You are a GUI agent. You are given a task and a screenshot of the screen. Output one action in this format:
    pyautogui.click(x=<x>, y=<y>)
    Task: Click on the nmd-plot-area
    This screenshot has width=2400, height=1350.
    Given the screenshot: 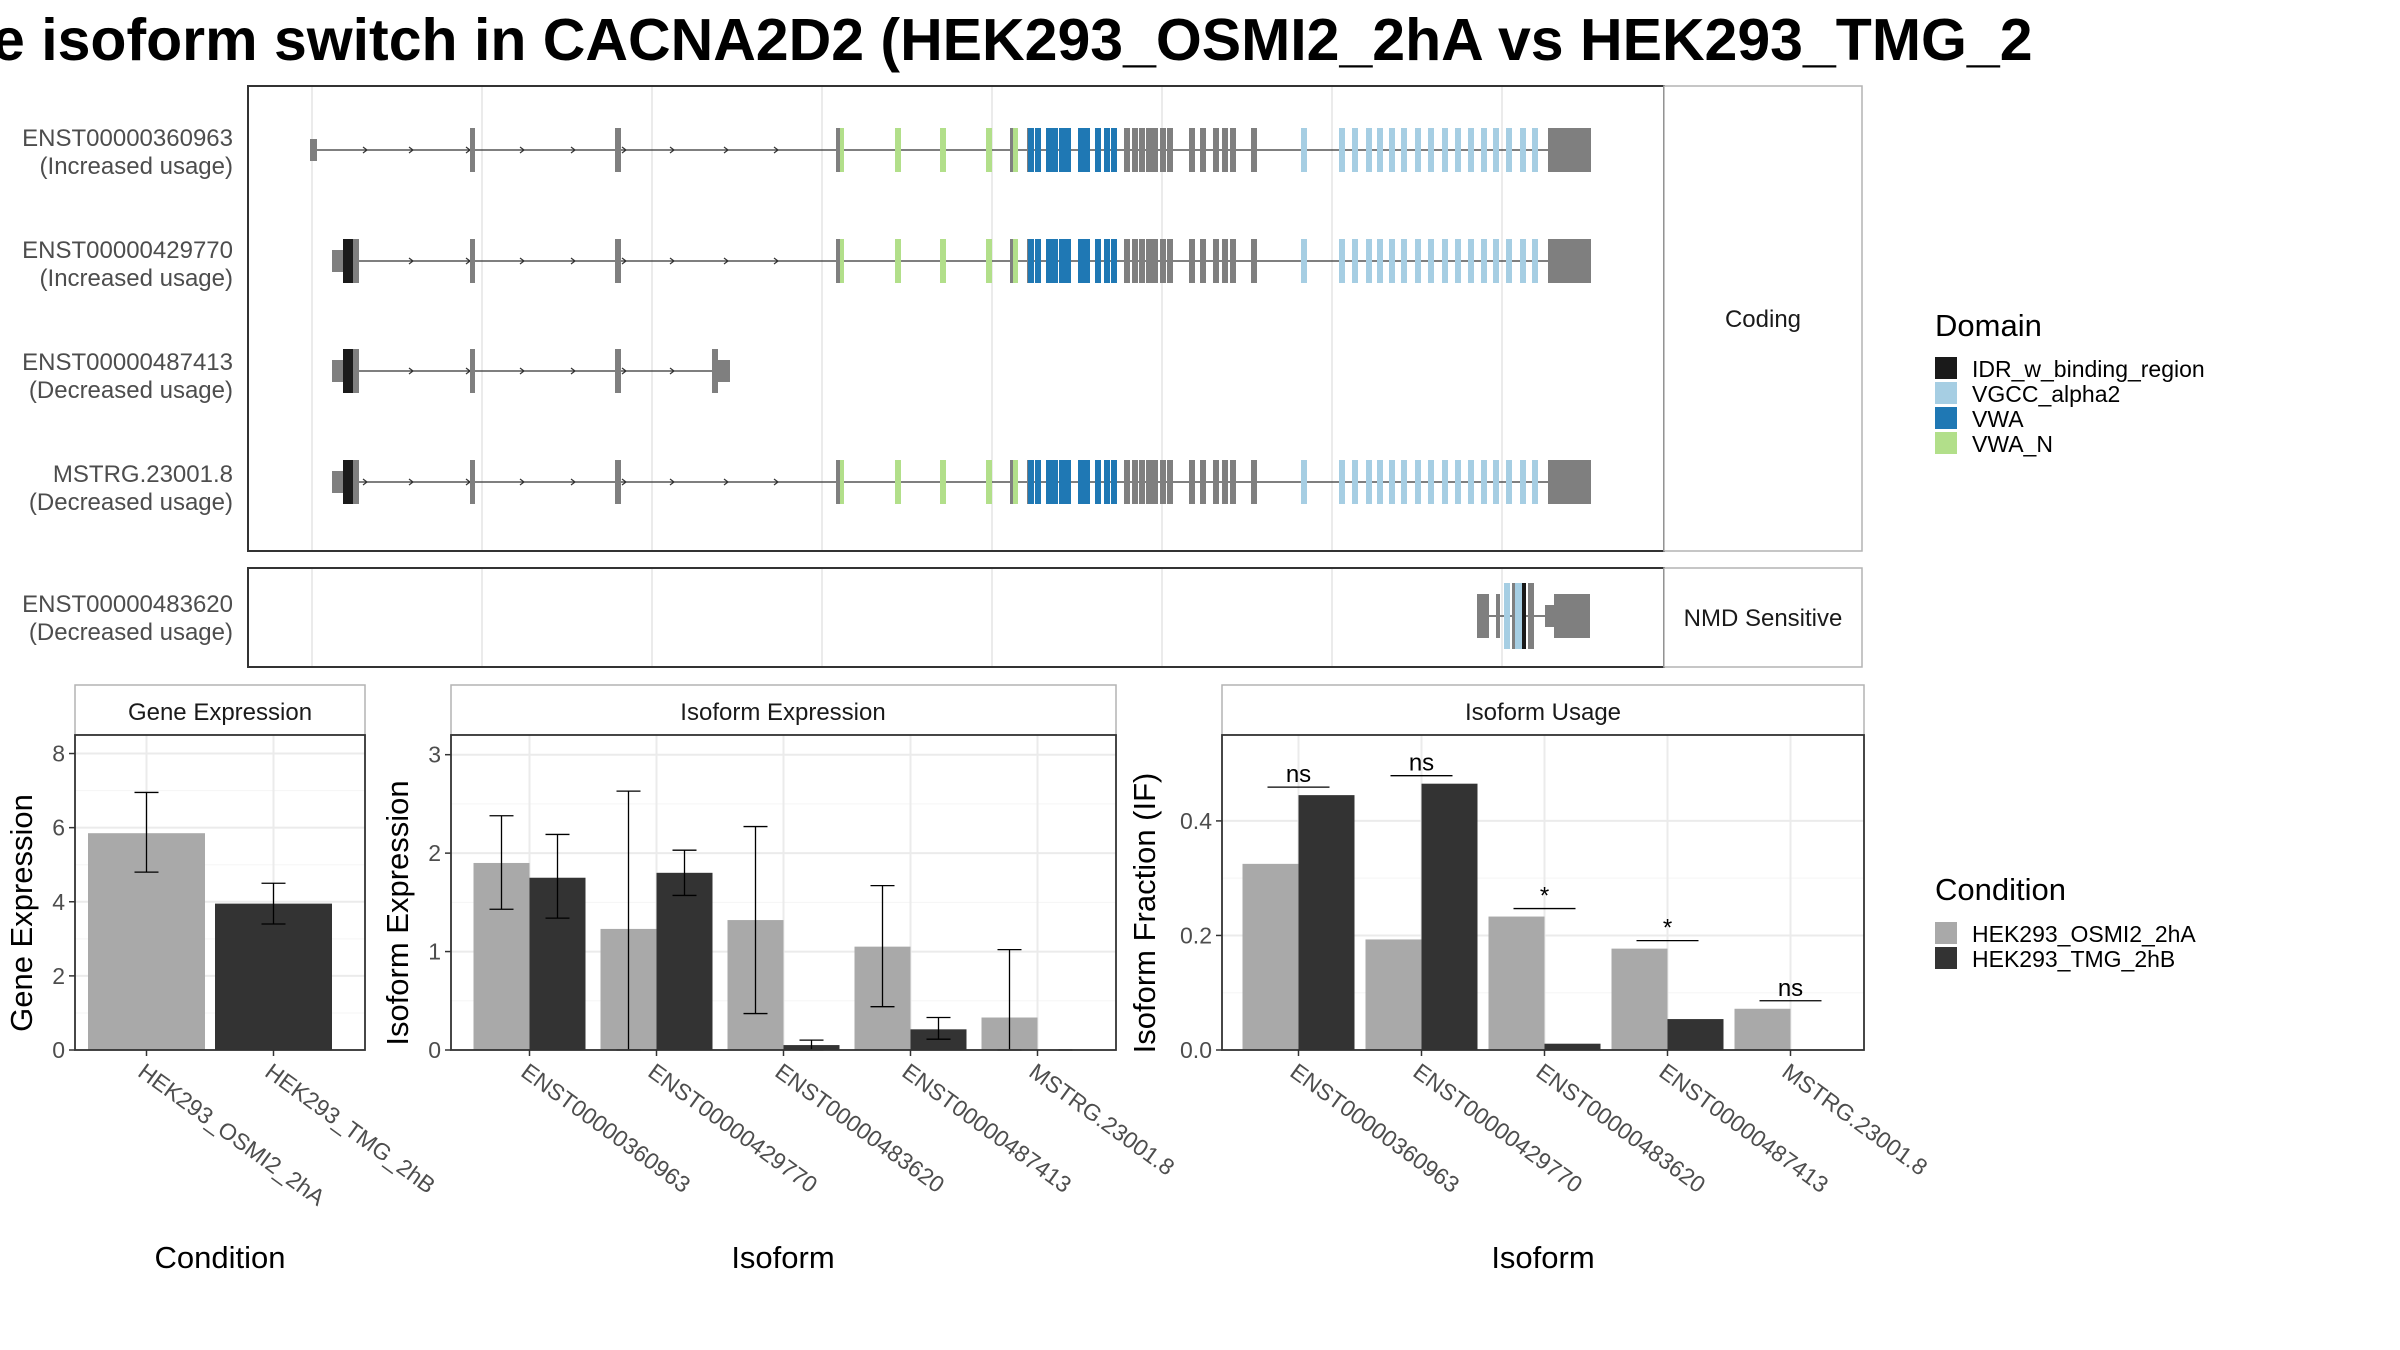 What is the action you would take?
    pyautogui.click(x=956, y=617)
    